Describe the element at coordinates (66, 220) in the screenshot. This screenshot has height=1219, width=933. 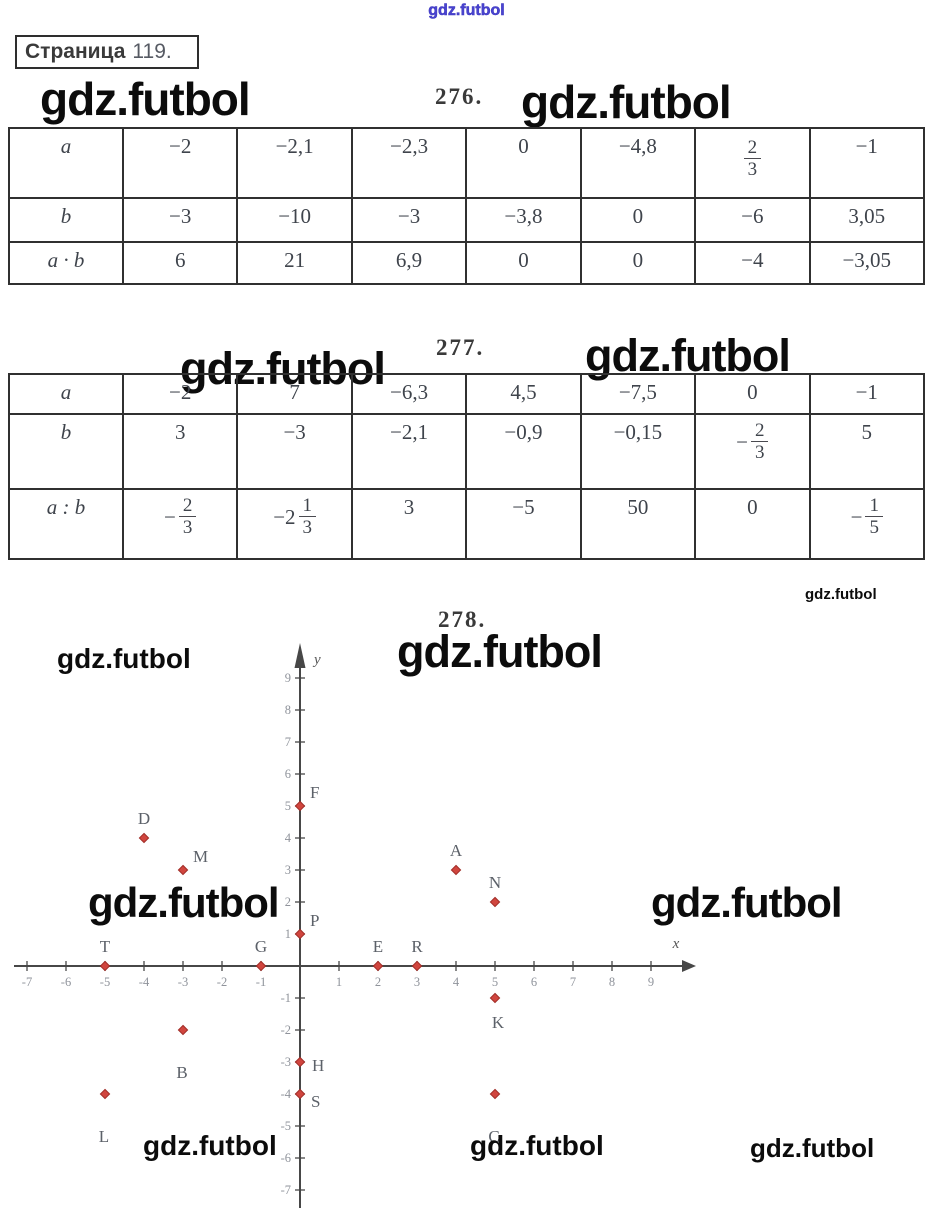
I see `row-label: b` at that location.